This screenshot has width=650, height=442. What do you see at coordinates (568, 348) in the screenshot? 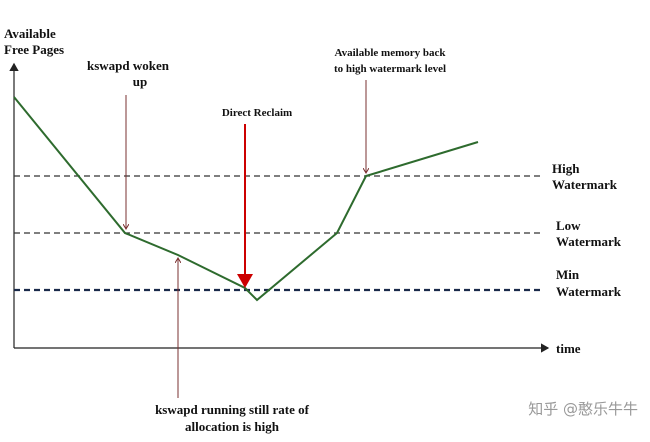
I see `x-label: time` at bounding box center [568, 348].